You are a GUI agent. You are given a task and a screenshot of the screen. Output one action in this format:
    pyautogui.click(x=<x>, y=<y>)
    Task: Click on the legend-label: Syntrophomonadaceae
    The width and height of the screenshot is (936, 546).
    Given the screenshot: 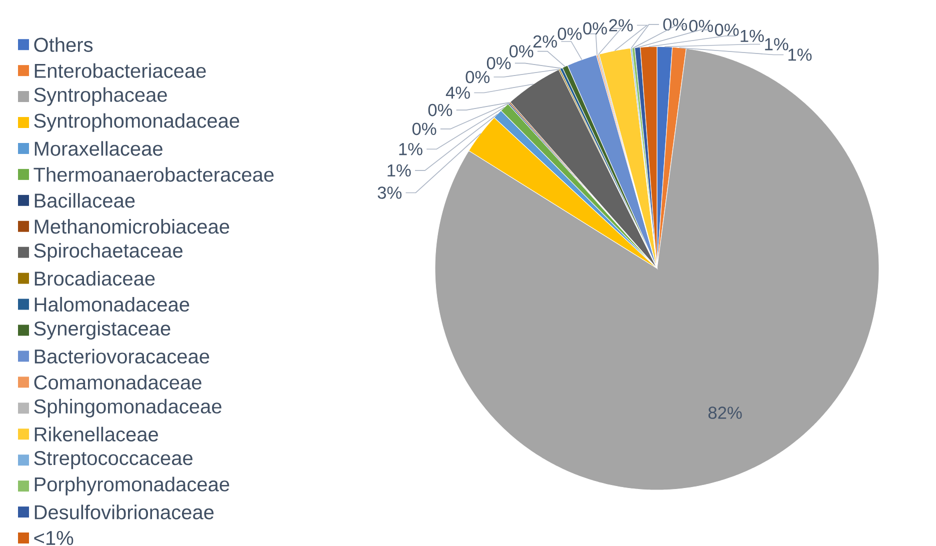 What is the action you would take?
    pyautogui.click(x=137, y=122)
    